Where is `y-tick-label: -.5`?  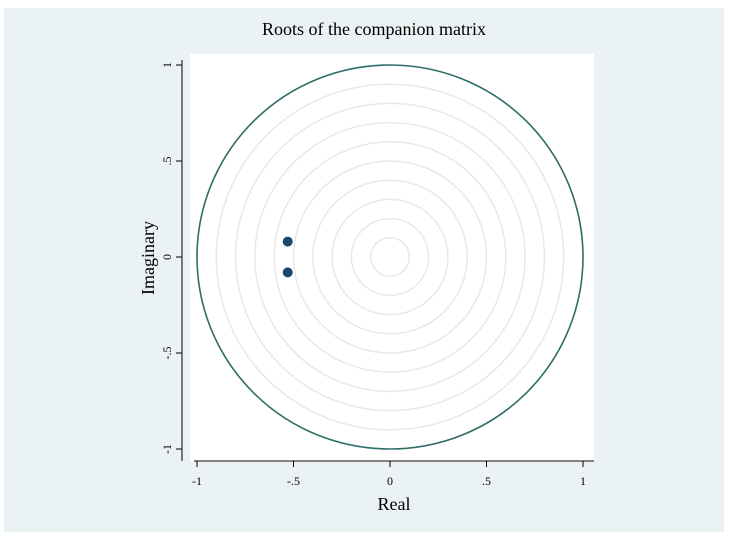 y-tick-label: -.5 is located at coordinates (167, 353).